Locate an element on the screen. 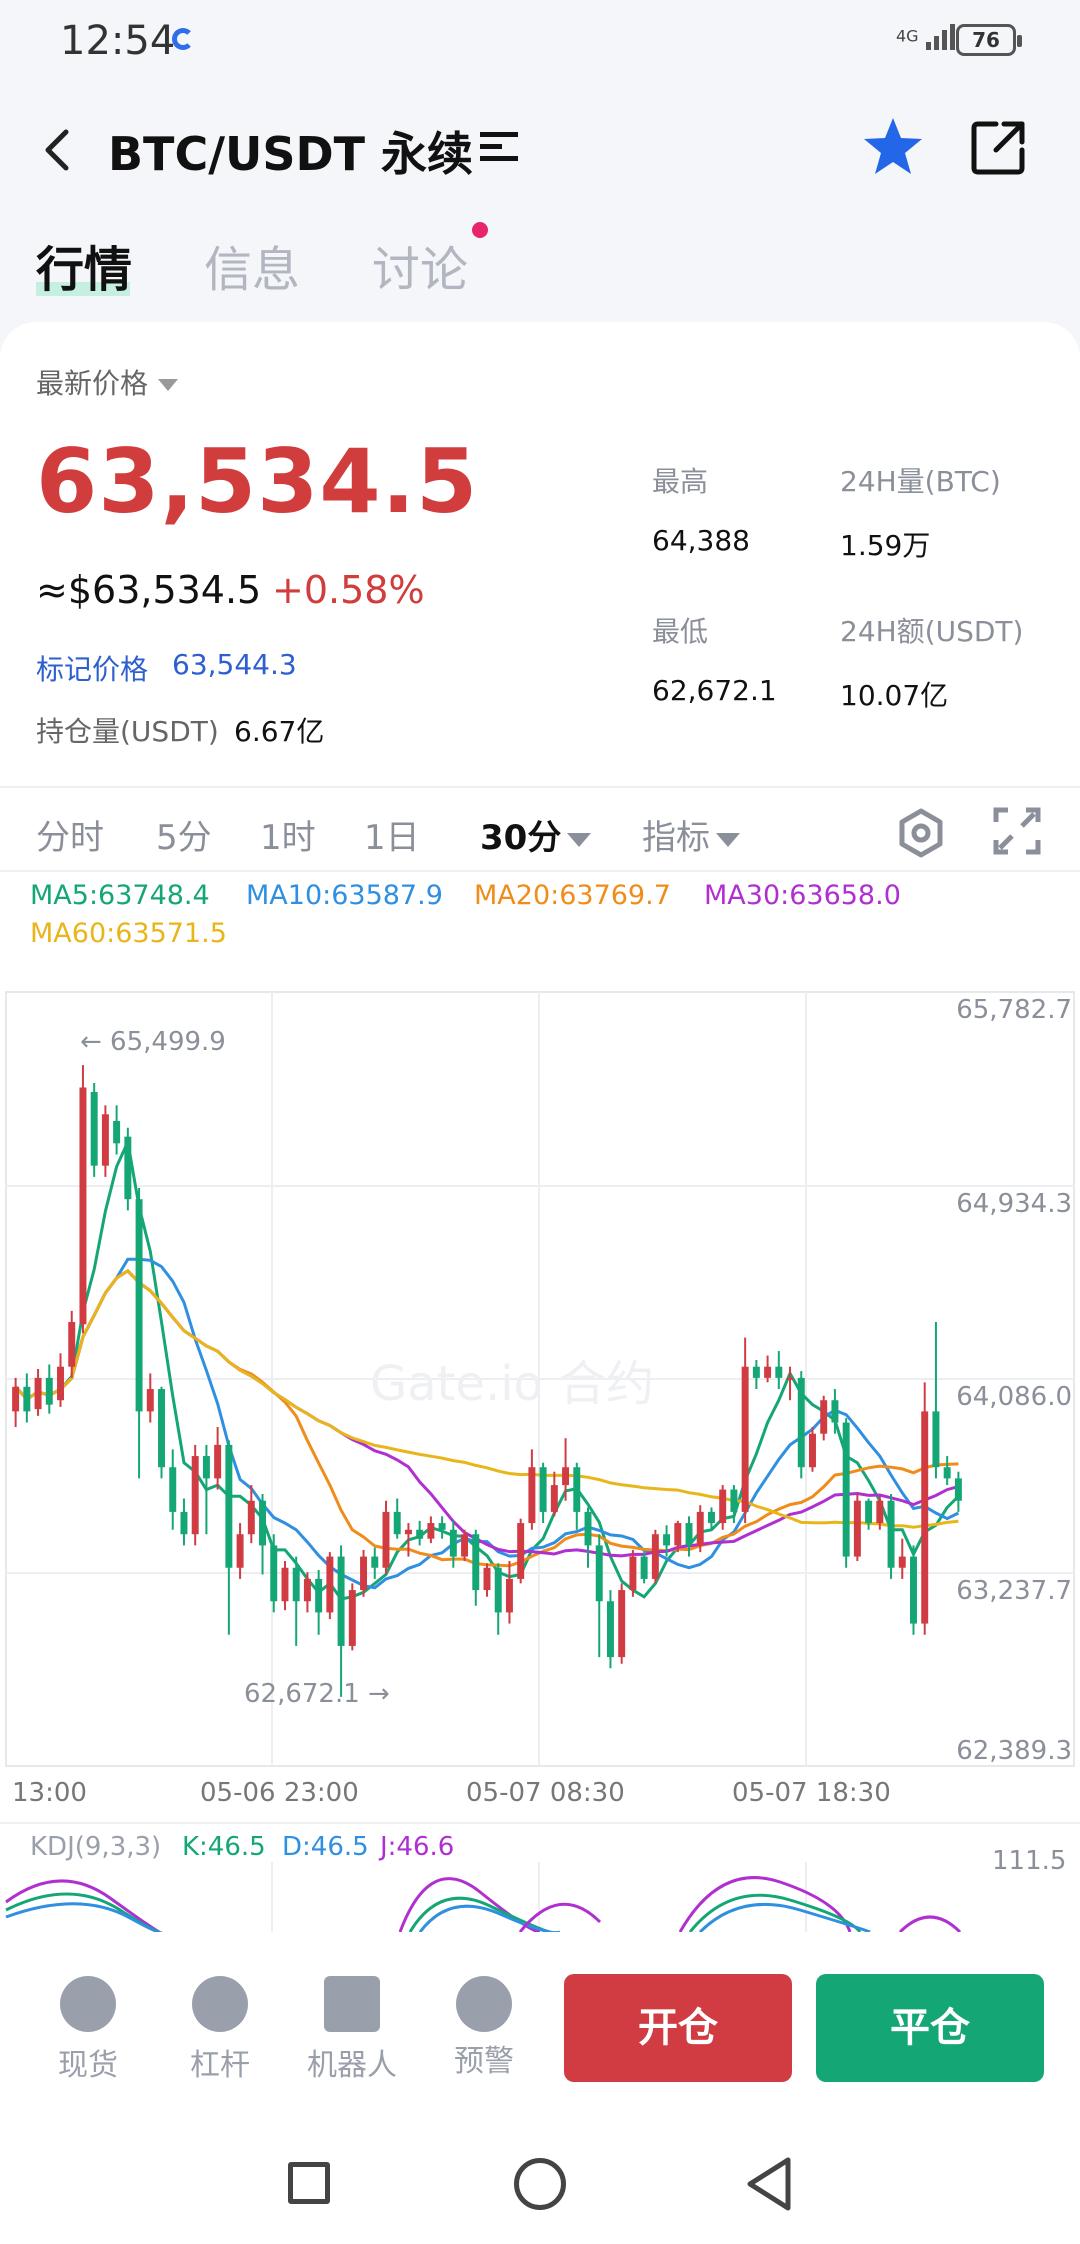  ma10-line is located at coordinates (487, 1423).